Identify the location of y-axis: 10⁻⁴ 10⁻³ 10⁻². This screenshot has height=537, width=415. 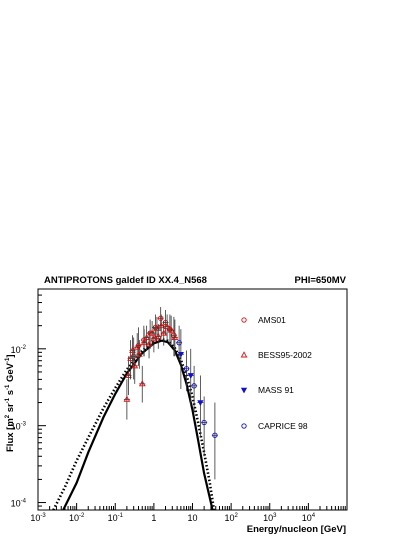
(28, 399).